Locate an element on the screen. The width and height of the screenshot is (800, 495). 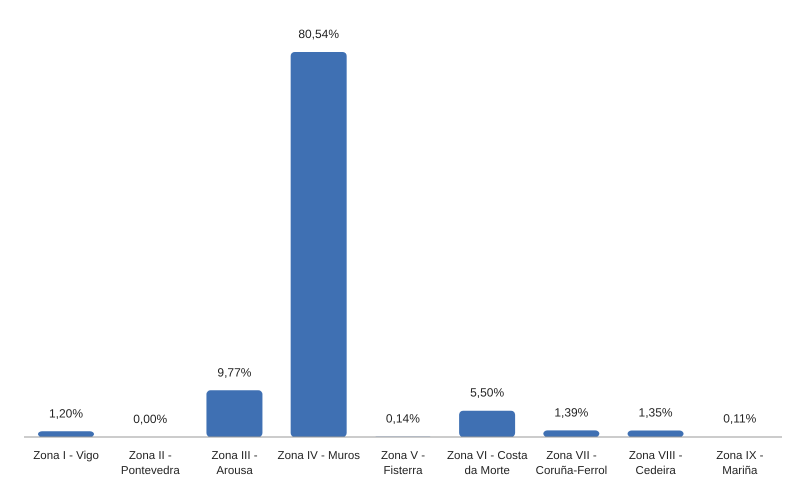
data-label: 9,77% is located at coordinates (234, 372).